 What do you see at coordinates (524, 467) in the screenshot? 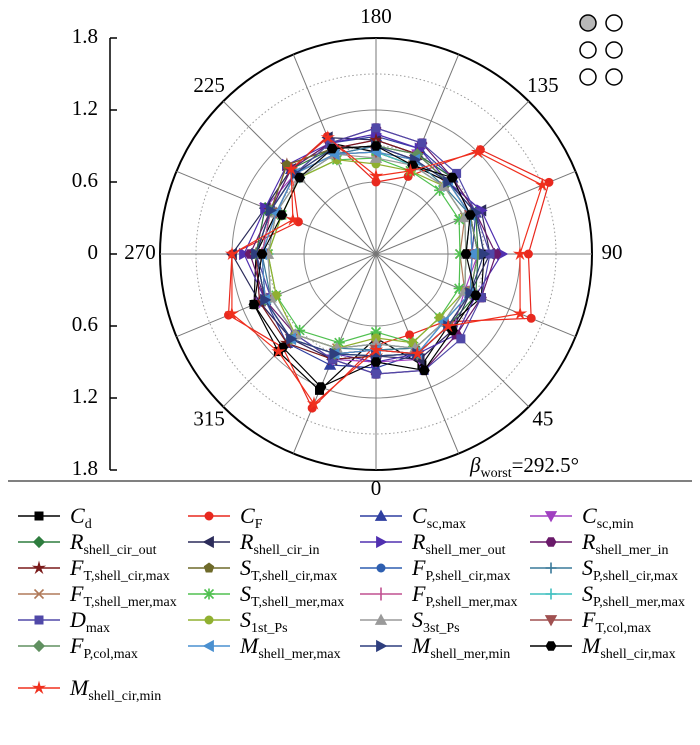
I see `annotation: βworst=292.5°` at bounding box center [524, 467].